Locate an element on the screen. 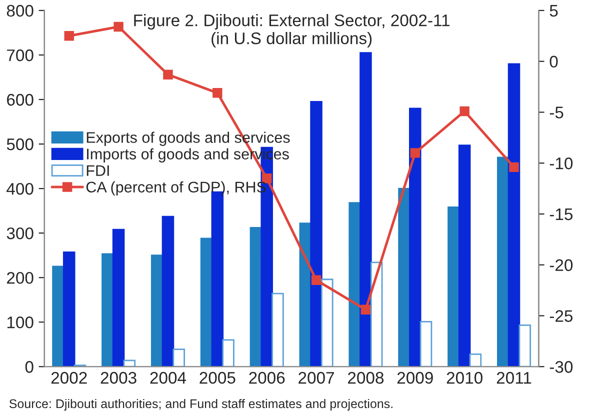  y2-tick-label: -25 is located at coordinates (561, 316).